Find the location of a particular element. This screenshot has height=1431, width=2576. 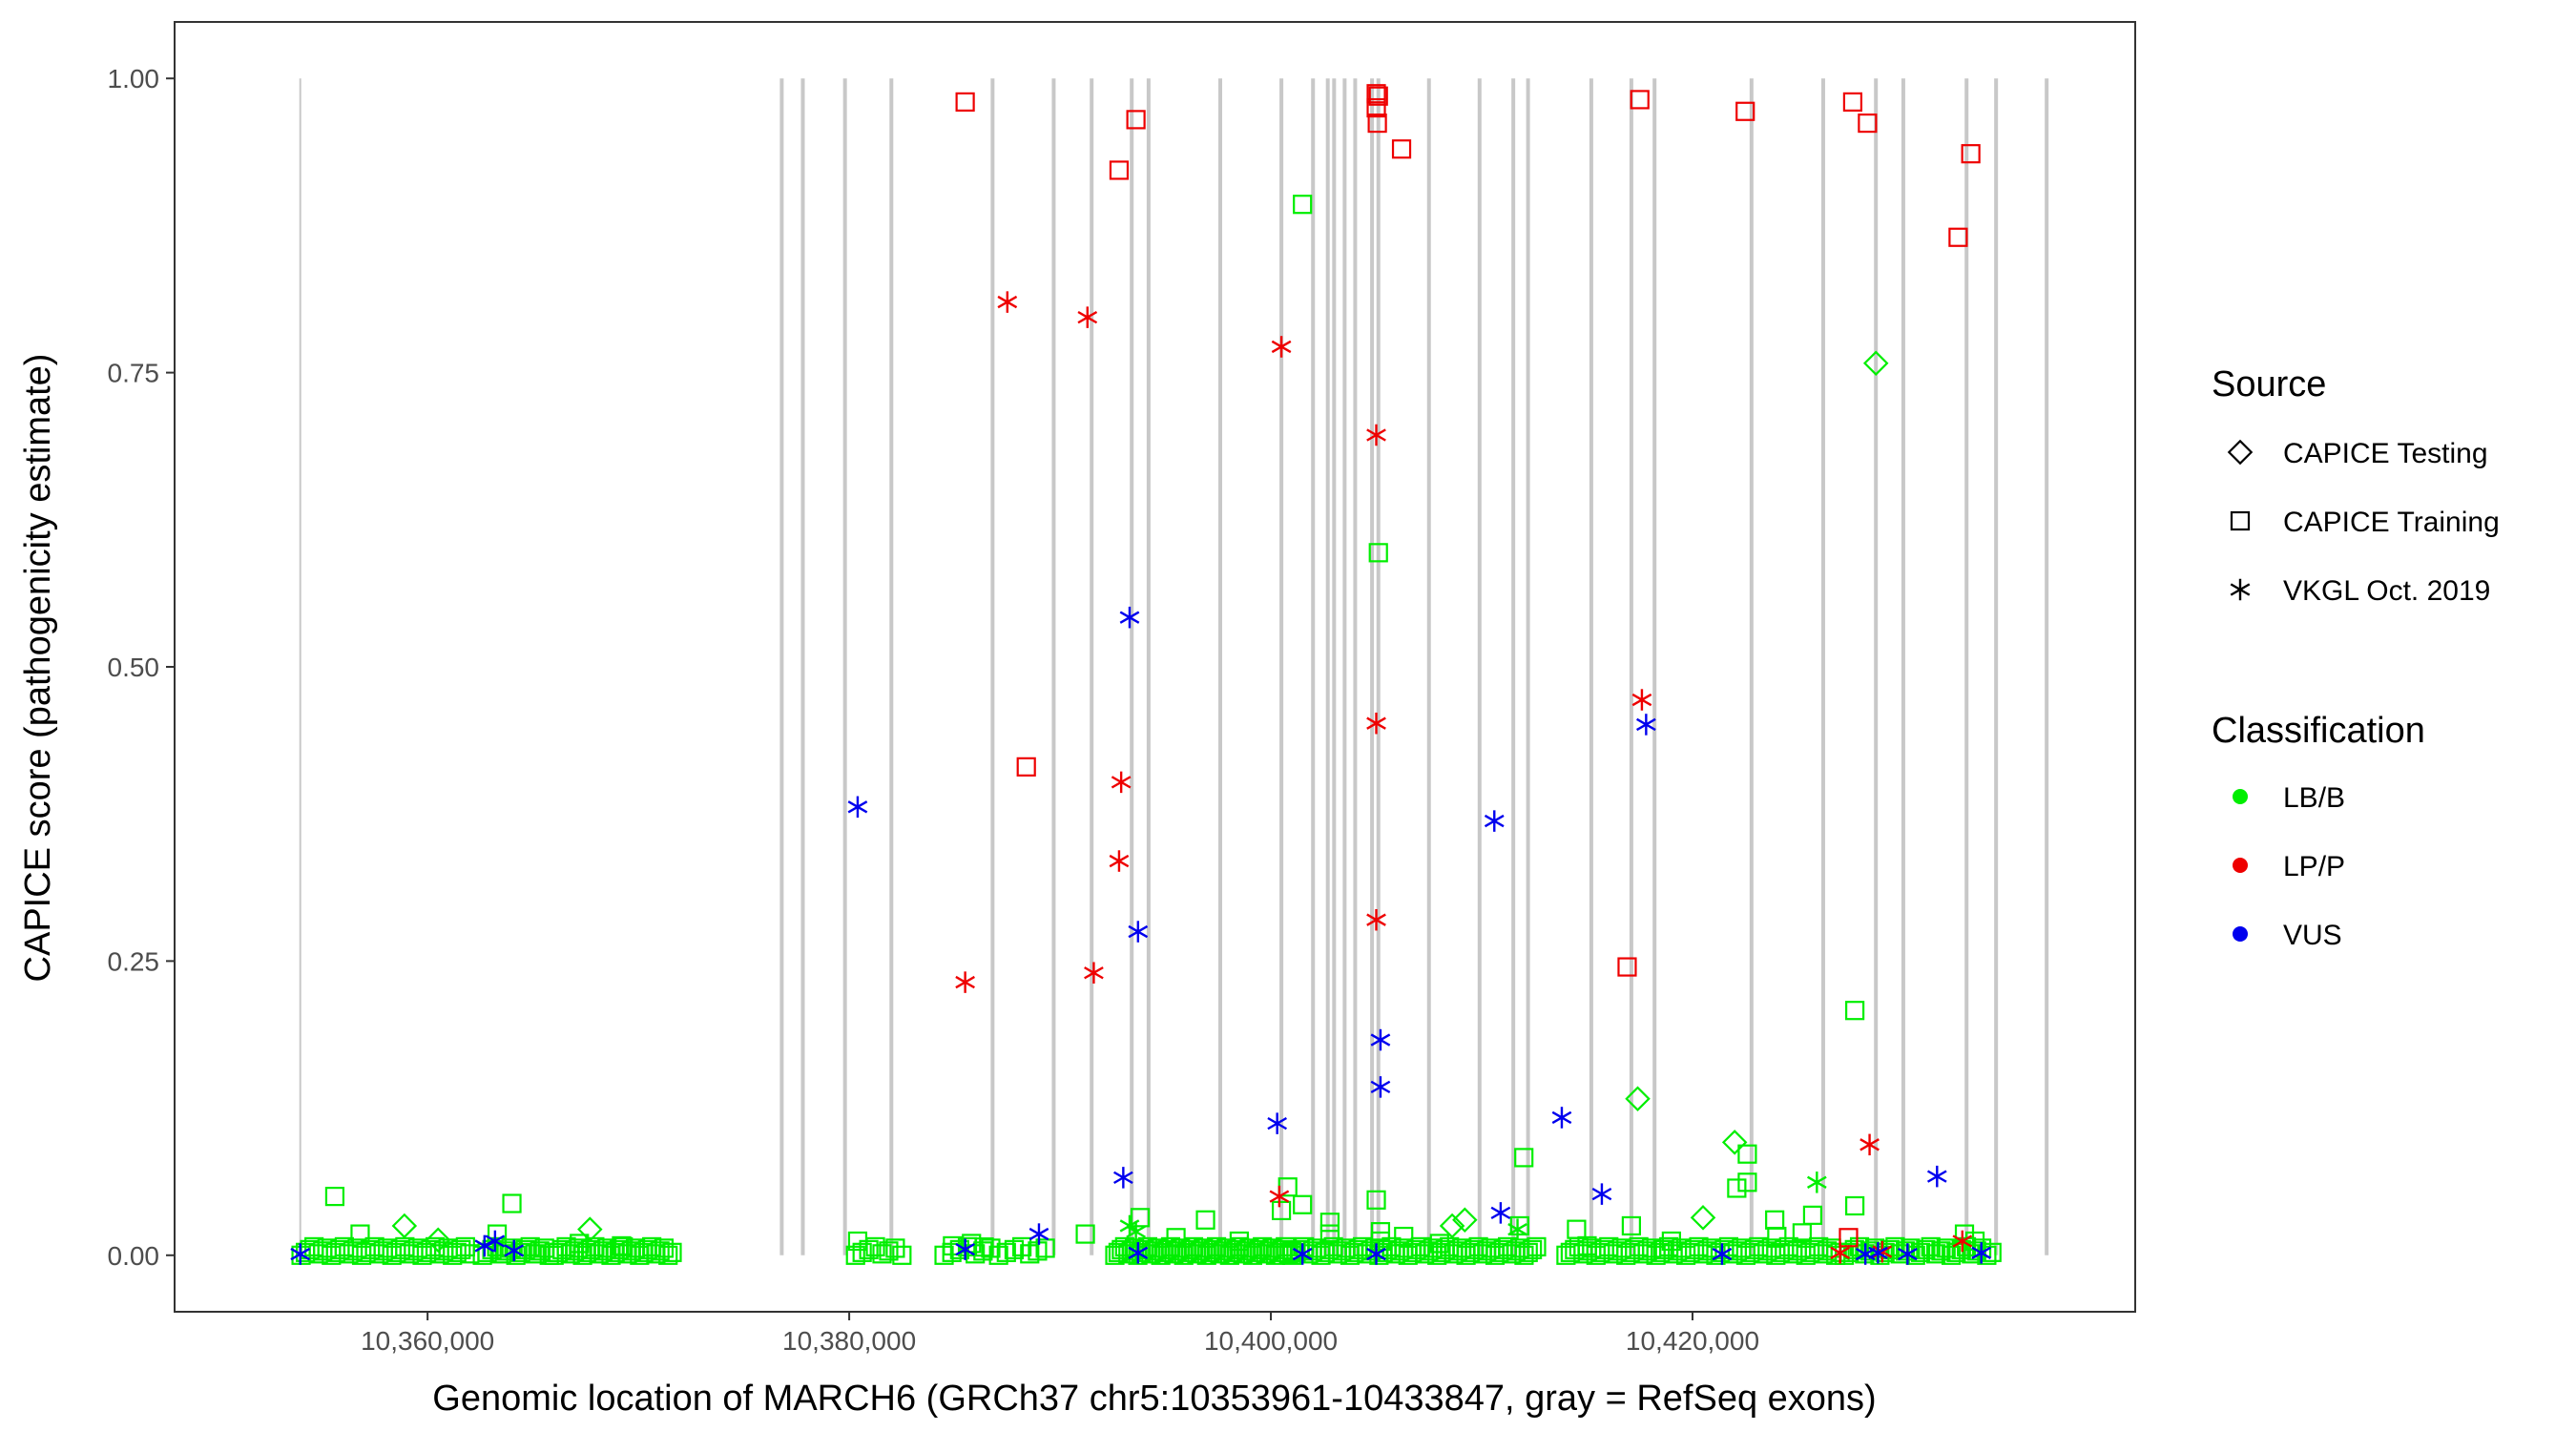

y-tick-label: 1.00 is located at coordinates (134, 78).